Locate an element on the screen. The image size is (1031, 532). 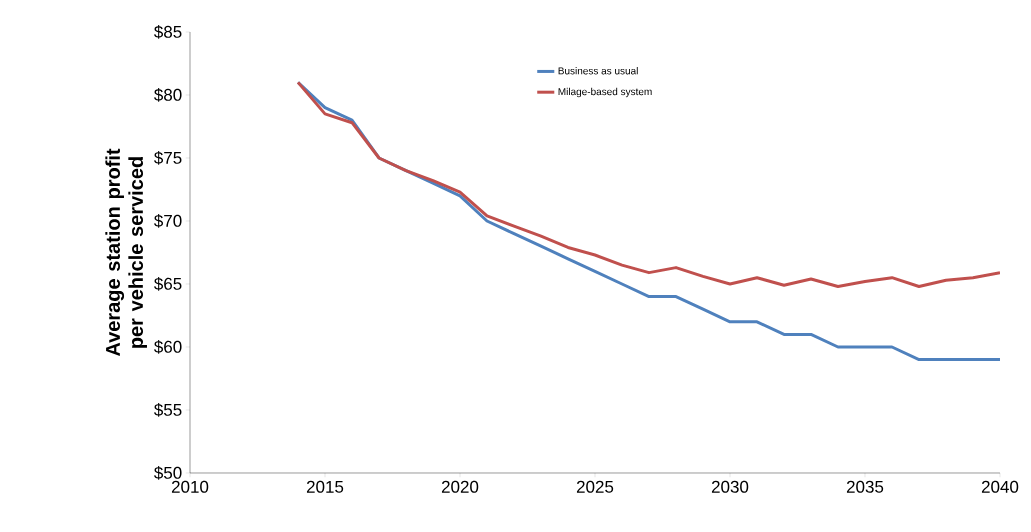
x-tick-label: 2035 is located at coordinates (865, 486).